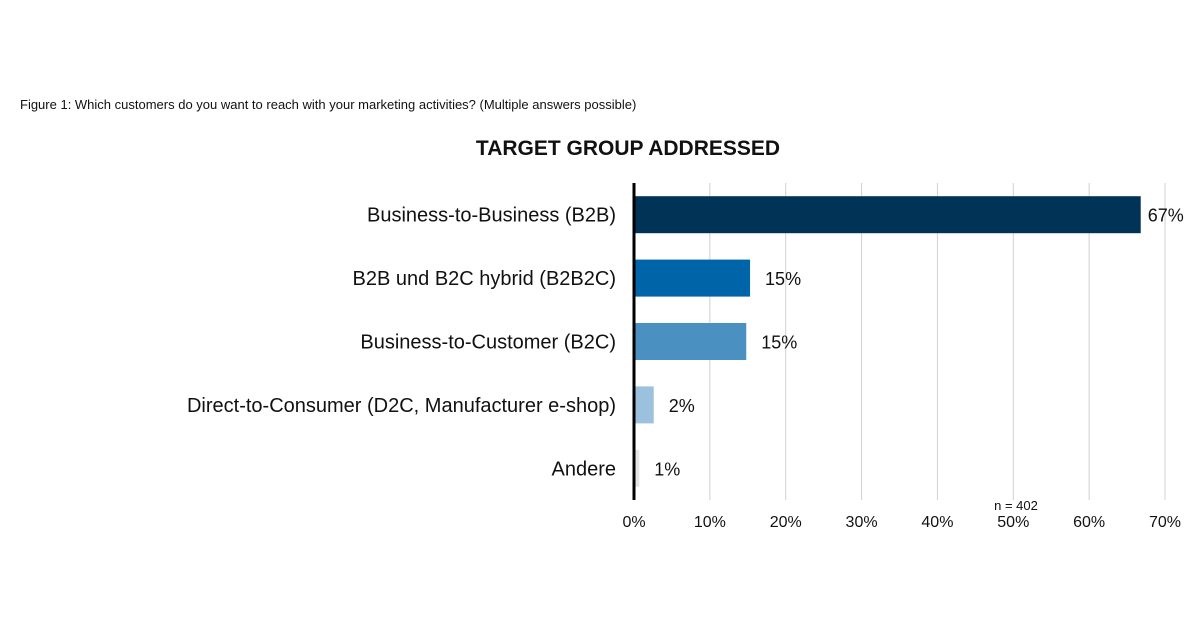 This screenshot has width=1200, height=627. I want to click on x-tick-label: 70%, so click(1165, 522).